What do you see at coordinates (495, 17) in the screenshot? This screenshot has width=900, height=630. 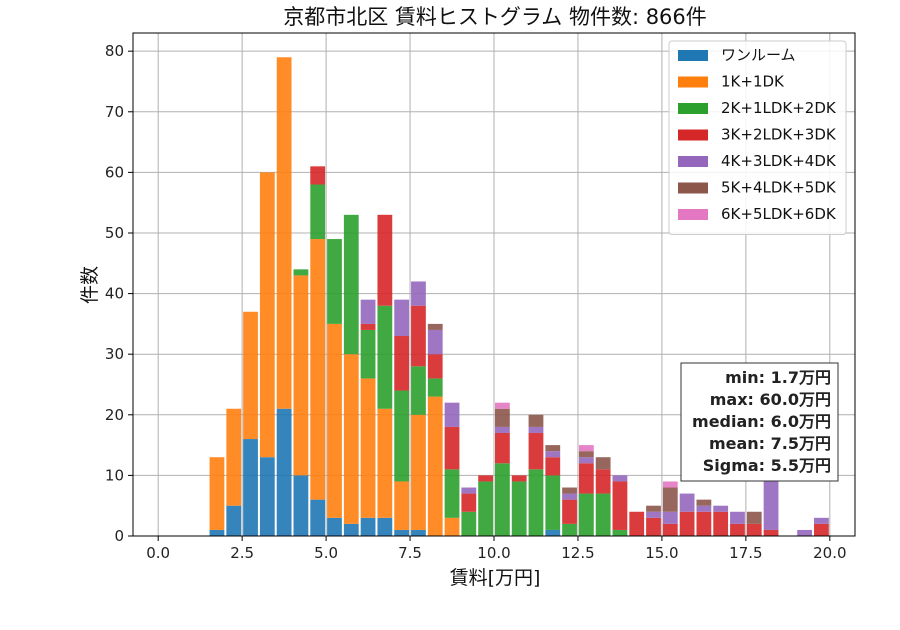 I see `chart-title: 京都市北区 賃料ヒストグラム 物件数: 866件` at bounding box center [495, 17].